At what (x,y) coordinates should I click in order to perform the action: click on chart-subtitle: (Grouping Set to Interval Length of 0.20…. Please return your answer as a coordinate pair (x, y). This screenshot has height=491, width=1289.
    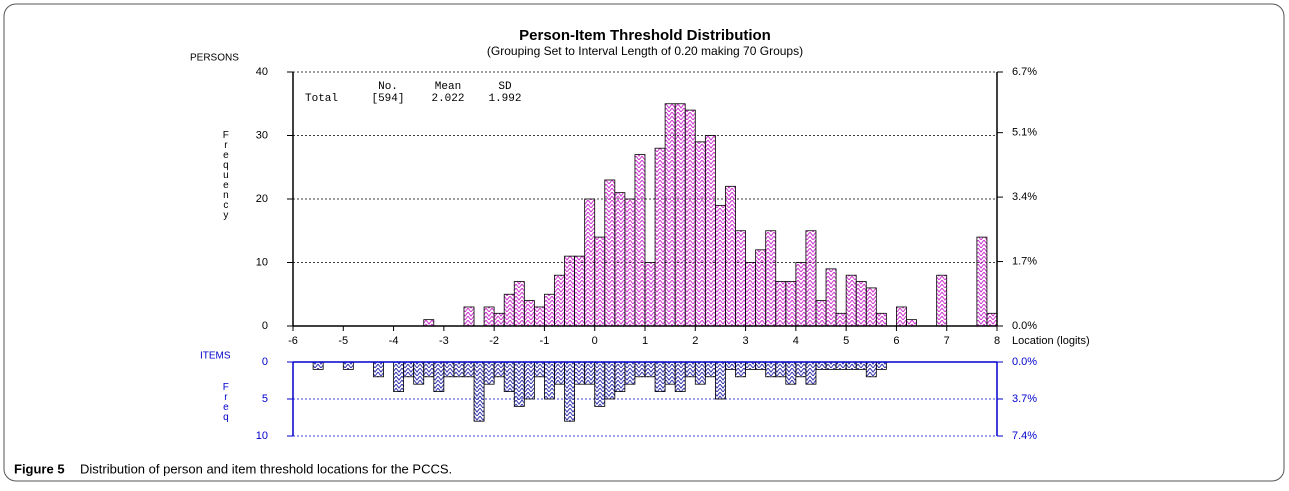
    Looking at the image, I should click on (645, 51).